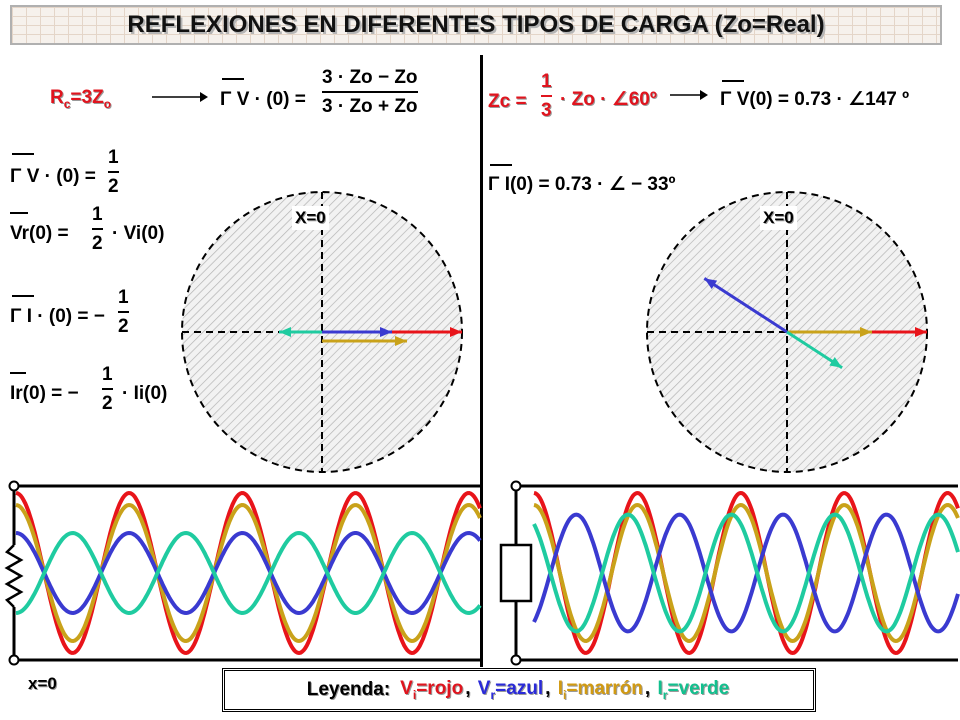 Image resolution: width=960 pixels, height=720 pixels. What do you see at coordinates (516, 573) in the screenshot?
I see `impedance-load-icon` at bounding box center [516, 573].